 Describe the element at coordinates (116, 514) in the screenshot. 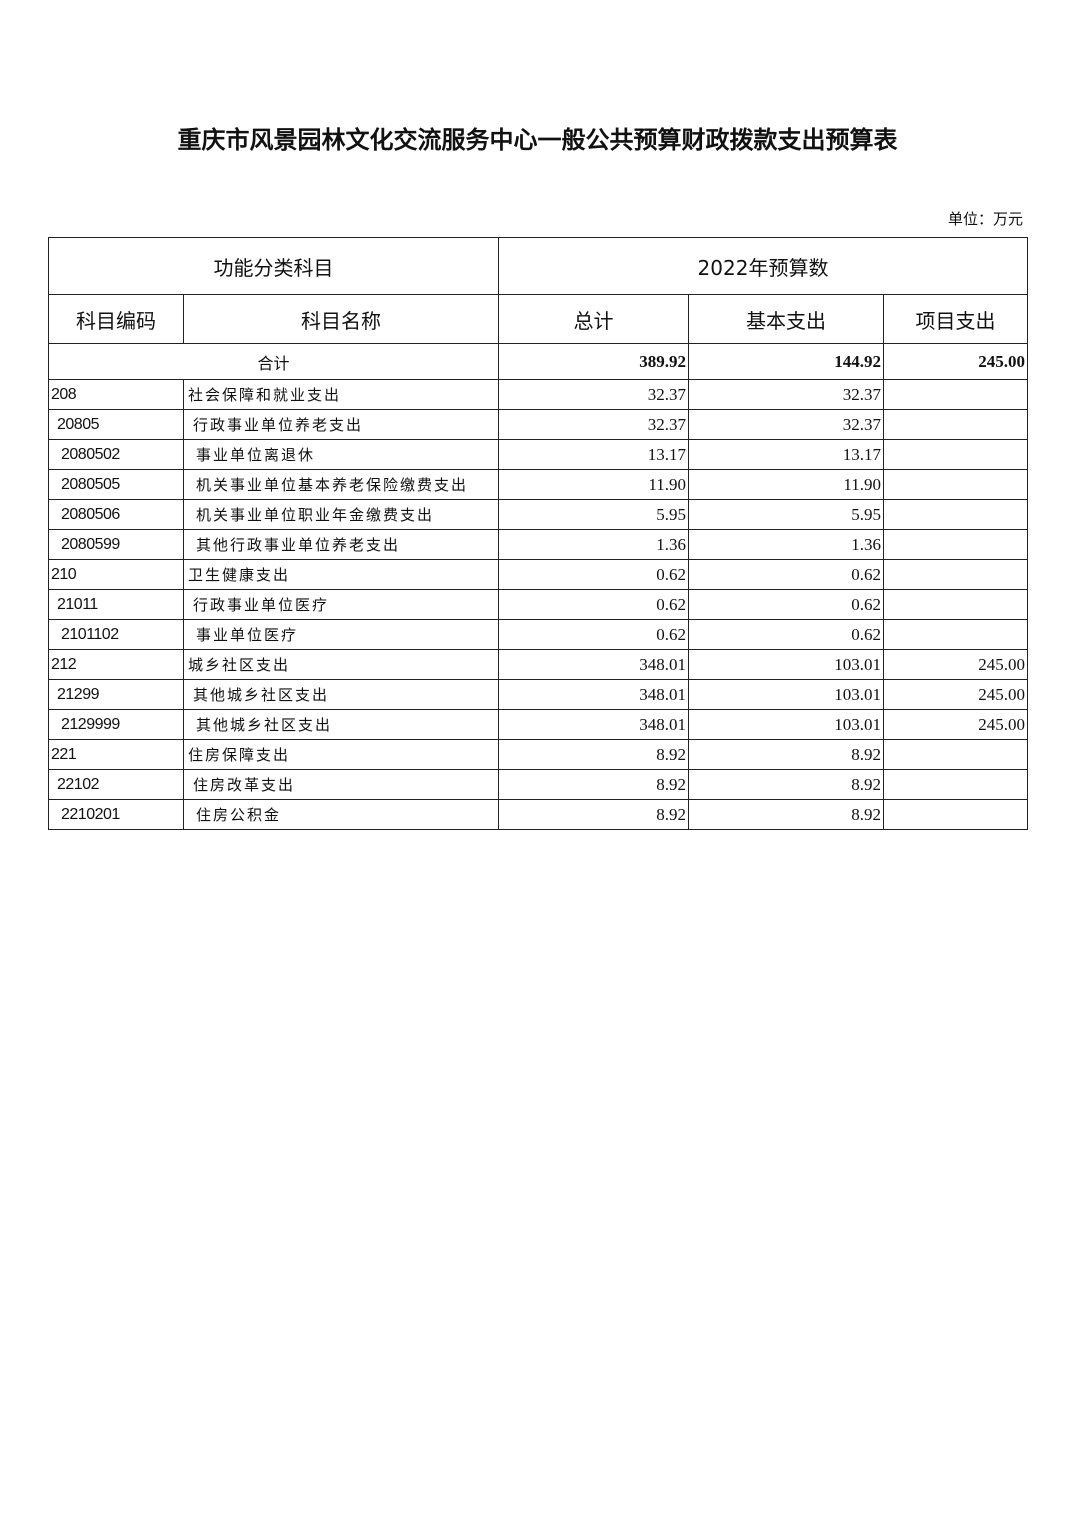

I see `row-code: 2080506` at that location.